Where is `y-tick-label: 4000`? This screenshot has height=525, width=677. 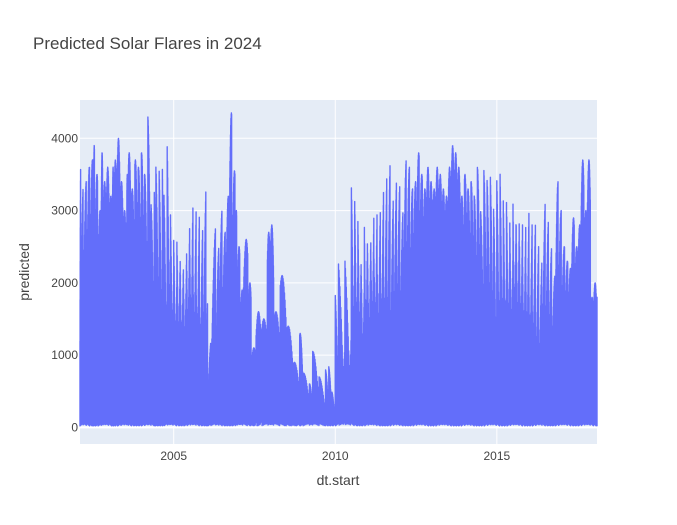 y-tick-label: 4000 is located at coordinates (64, 138).